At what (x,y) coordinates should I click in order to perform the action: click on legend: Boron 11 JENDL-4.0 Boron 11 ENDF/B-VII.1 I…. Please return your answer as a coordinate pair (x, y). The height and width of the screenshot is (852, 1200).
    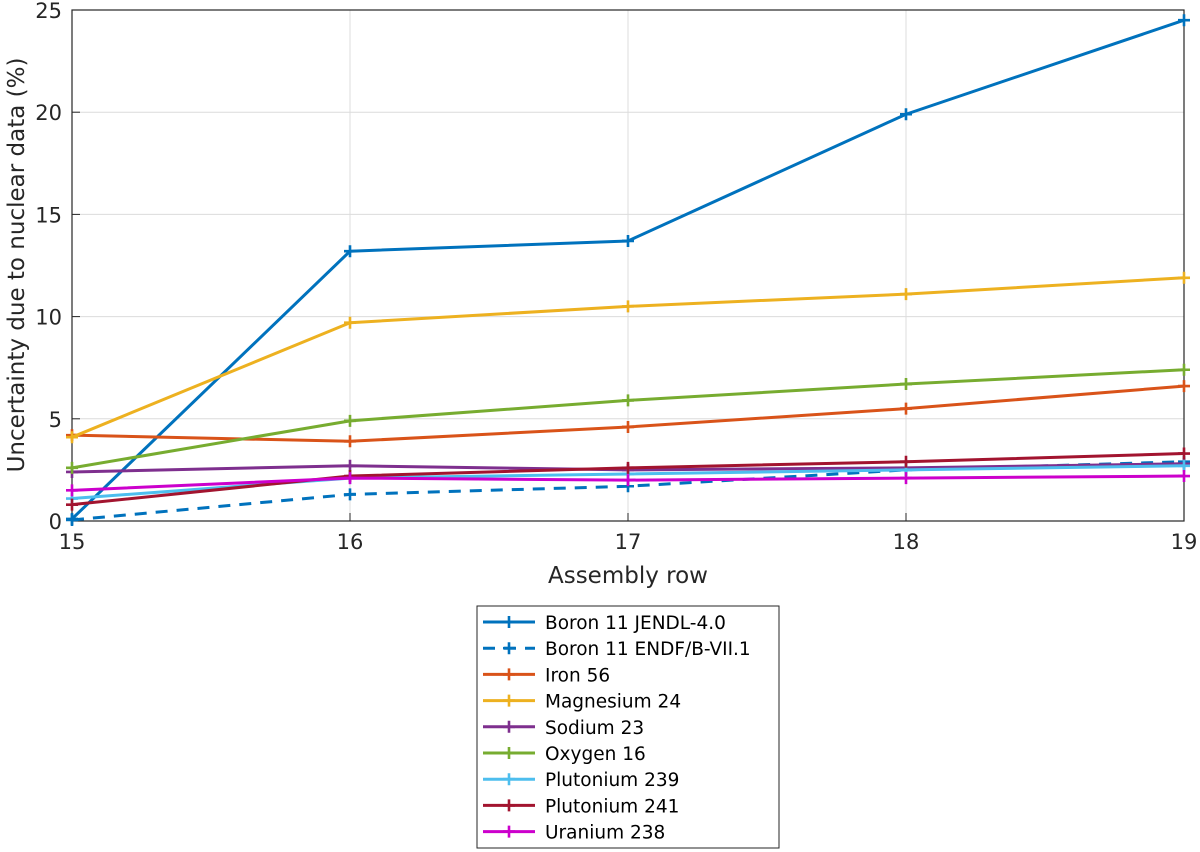
    Looking at the image, I should click on (628, 727).